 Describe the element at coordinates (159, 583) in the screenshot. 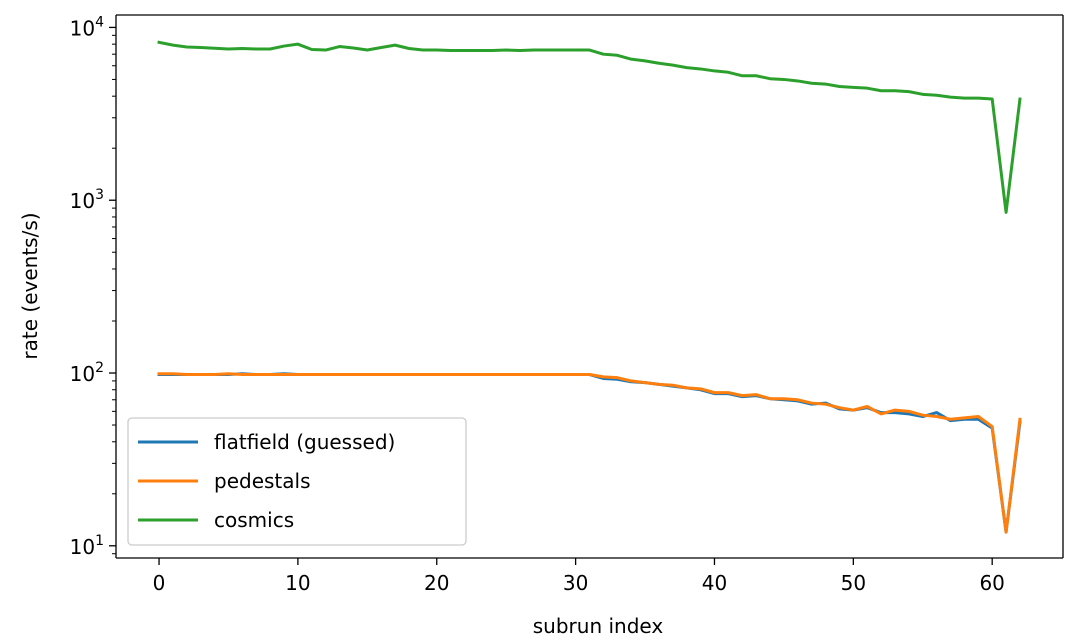

I see `x-tick-label: 0` at that location.